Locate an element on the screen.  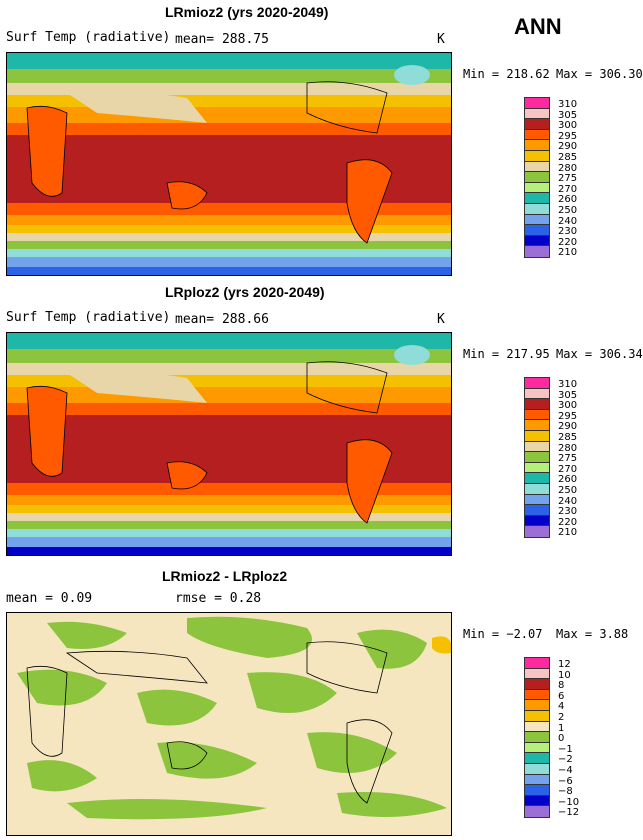
antarctic-interior-band is located at coordinates (229, 271).